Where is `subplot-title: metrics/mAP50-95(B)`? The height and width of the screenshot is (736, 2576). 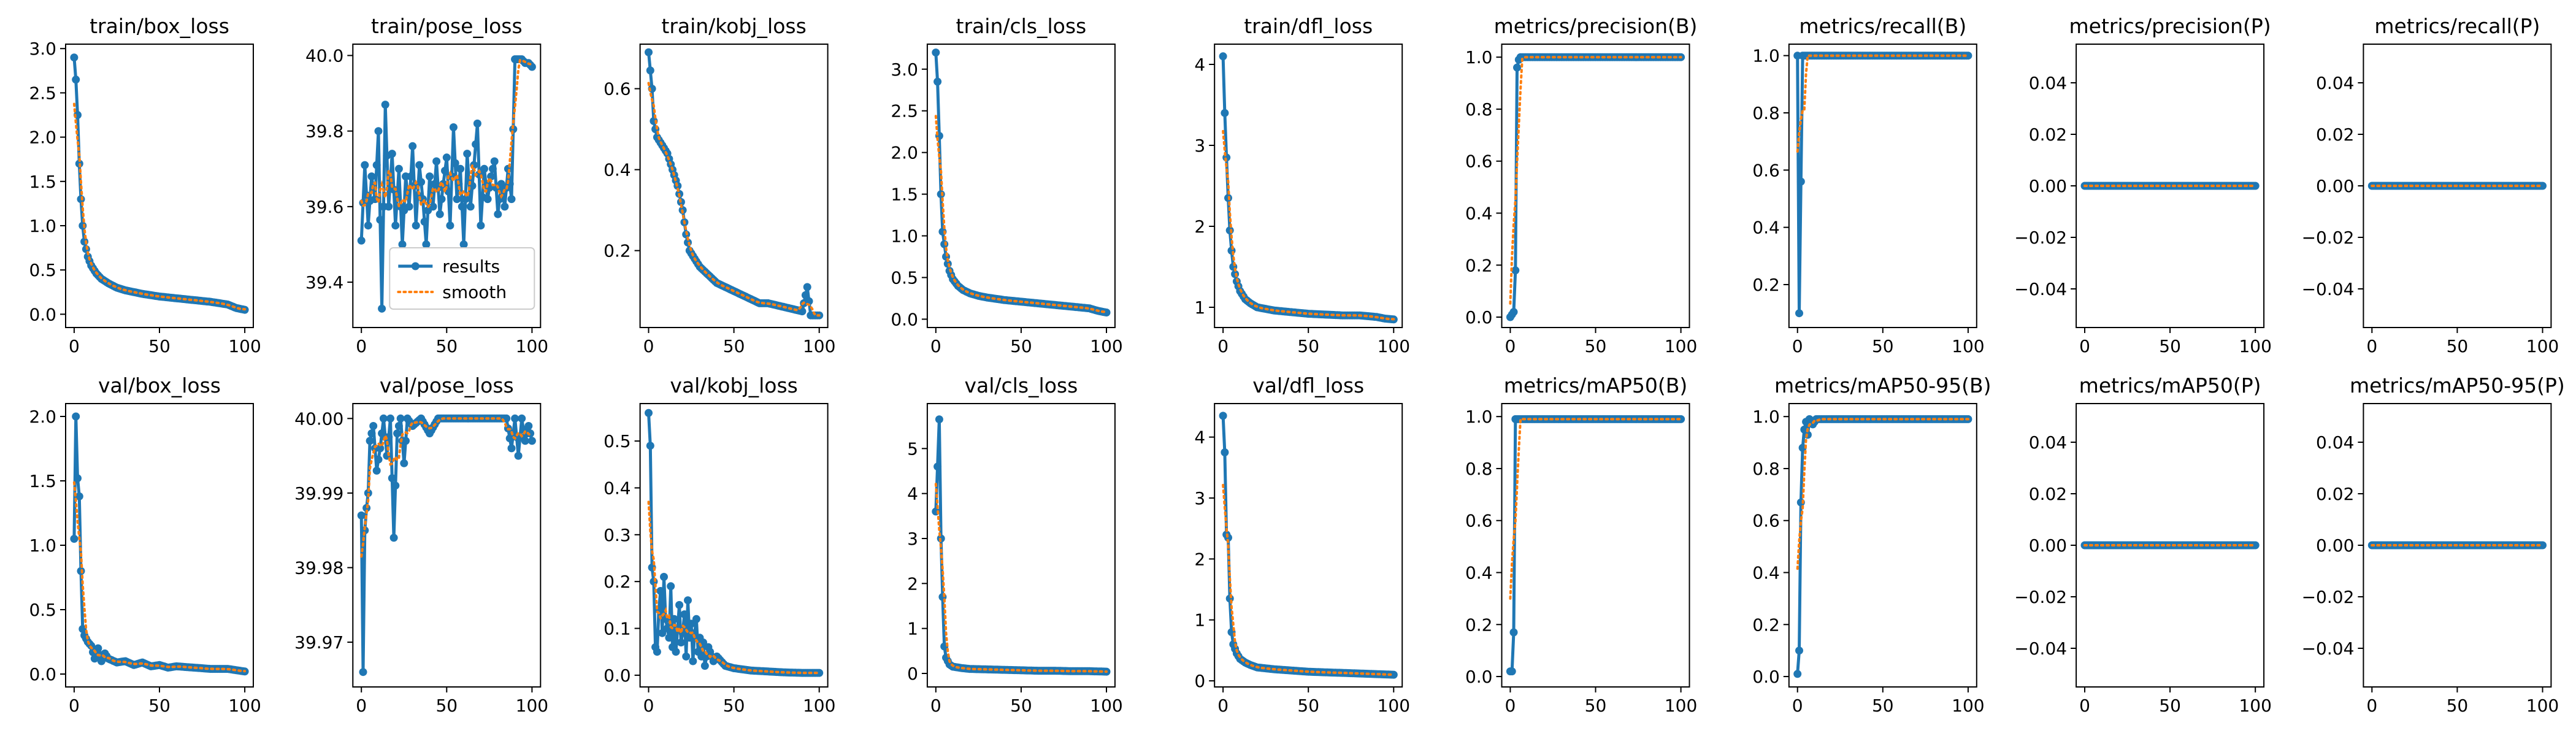 subplot-title: metrics/mAP50-95(B) is located at coordinates (1882, 385).